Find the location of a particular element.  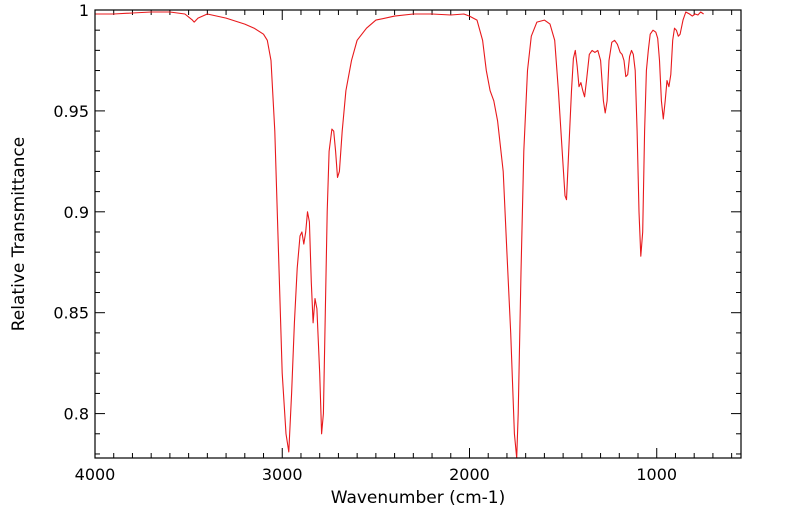

y-axis-title: Relative Transmittance is located at coordinates (19, 234).